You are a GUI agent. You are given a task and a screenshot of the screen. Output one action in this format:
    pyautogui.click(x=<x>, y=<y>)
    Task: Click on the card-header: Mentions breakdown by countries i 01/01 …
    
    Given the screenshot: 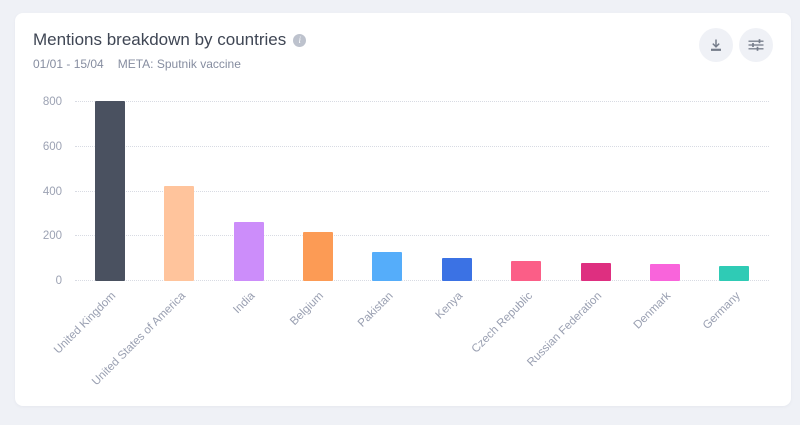 What is the action you would take?
    pyautogui.click(x=403, y=42)
    